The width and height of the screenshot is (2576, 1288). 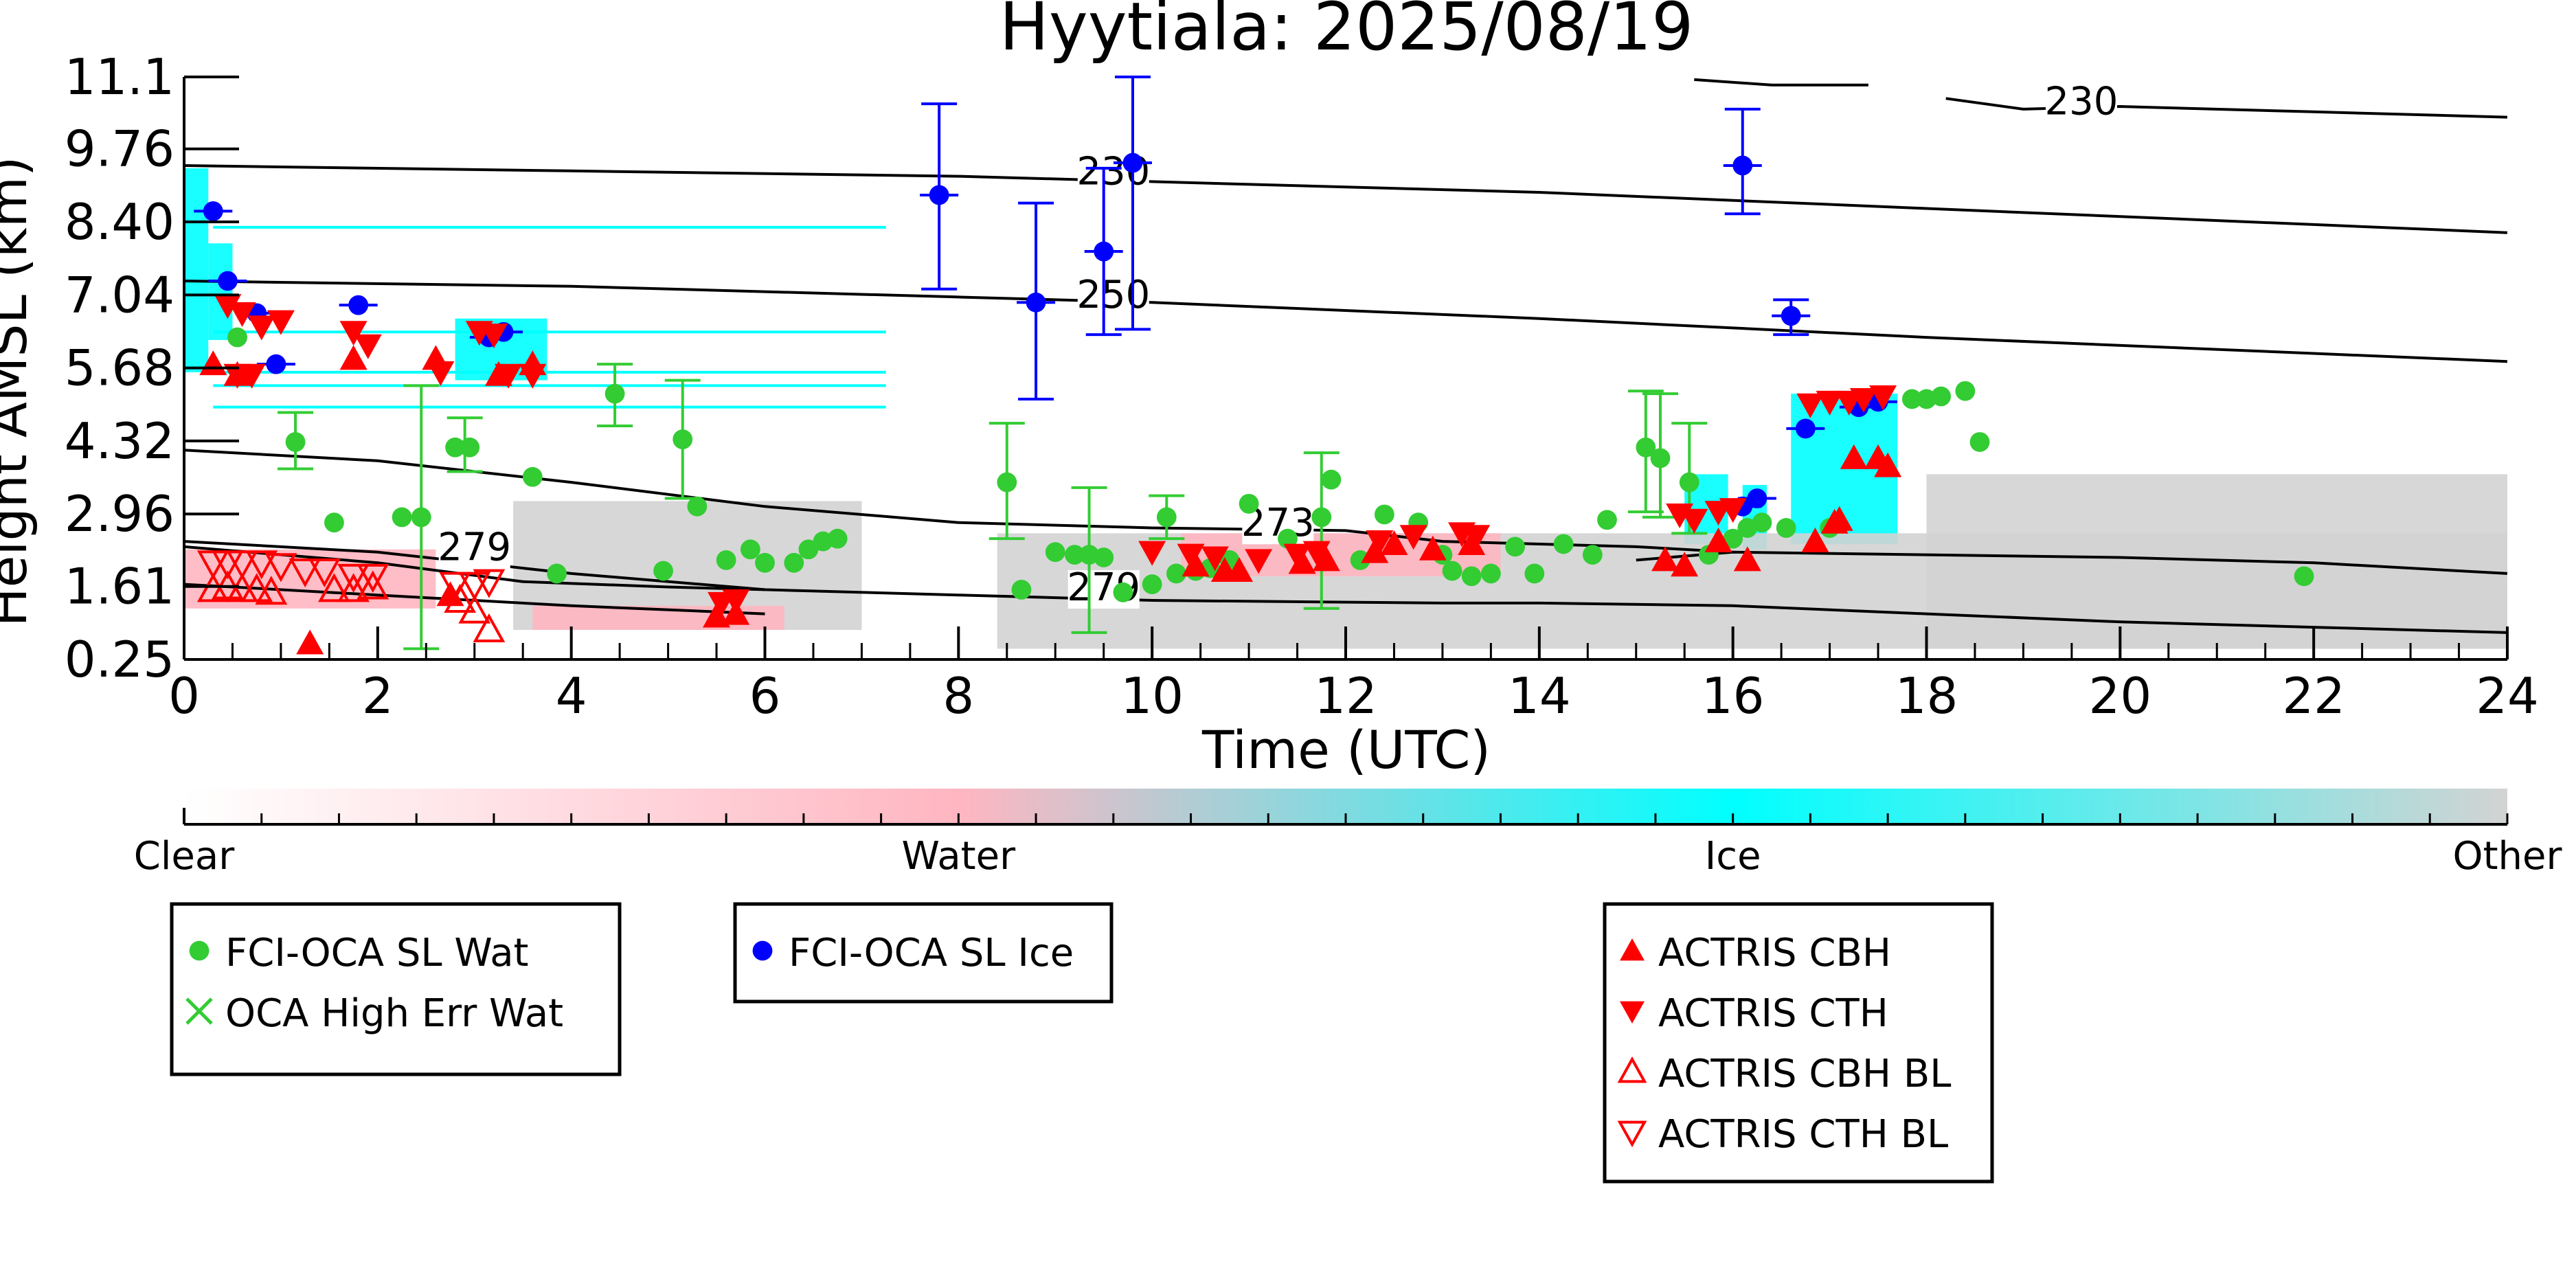 What do you see at coordinates (1733, 856) in the screenshot?
I see `colorbar-label: Ice` at bounding box center [1733, 856].